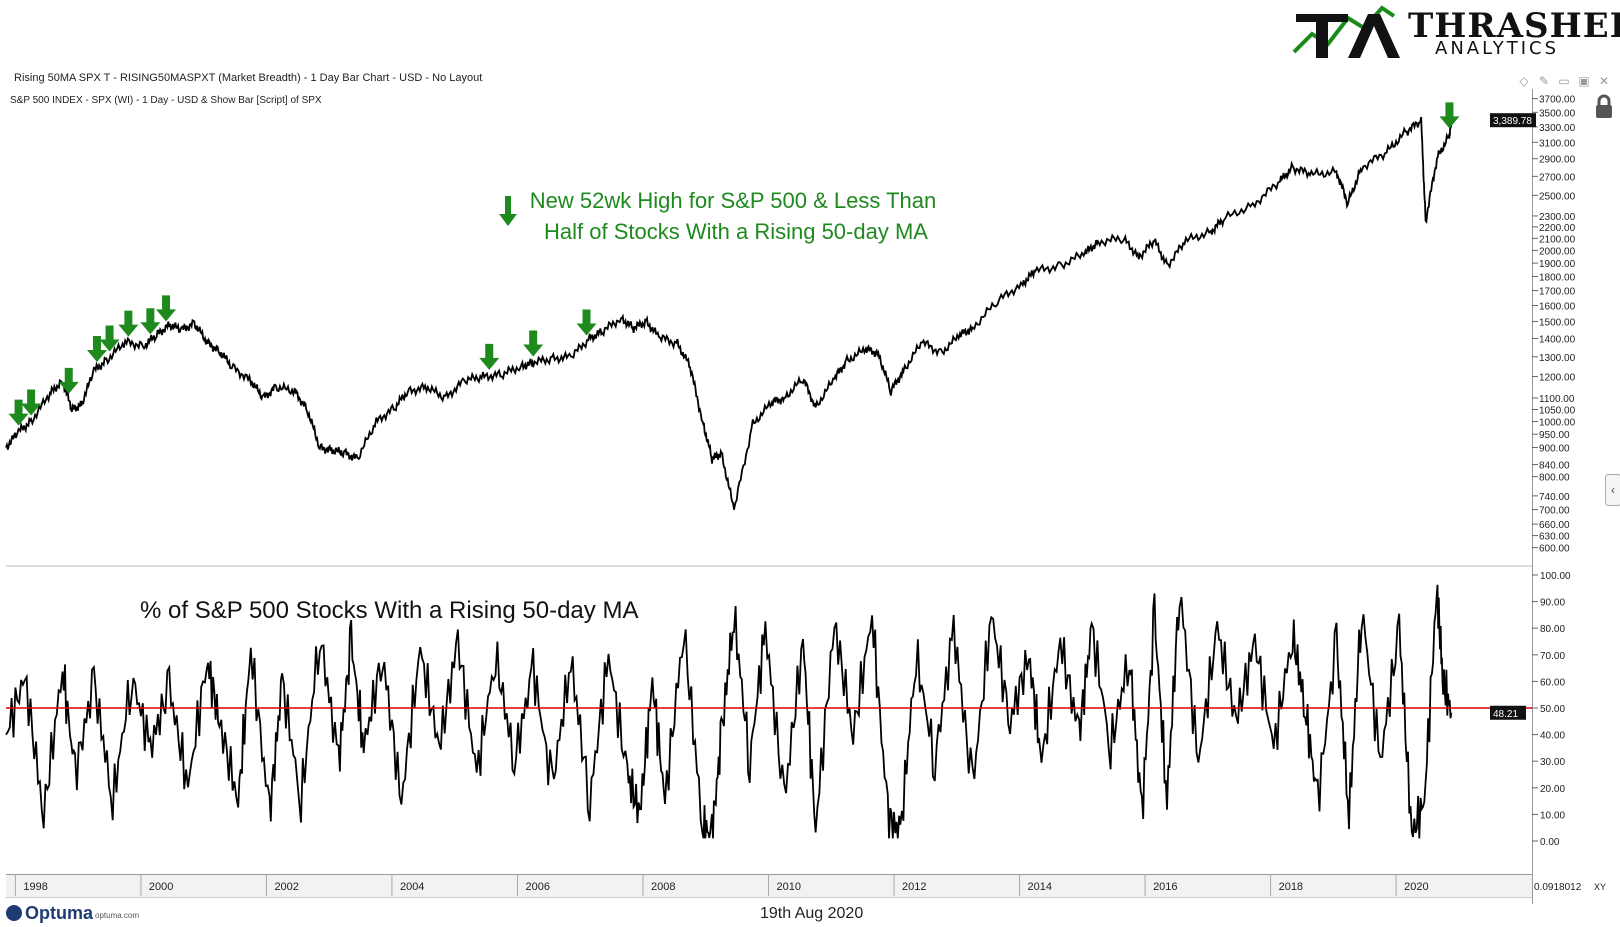  Describe the element at coordinates (1557, 177) in the screenshot. I see `price-axis-tick-label: 2700.00` at that location.